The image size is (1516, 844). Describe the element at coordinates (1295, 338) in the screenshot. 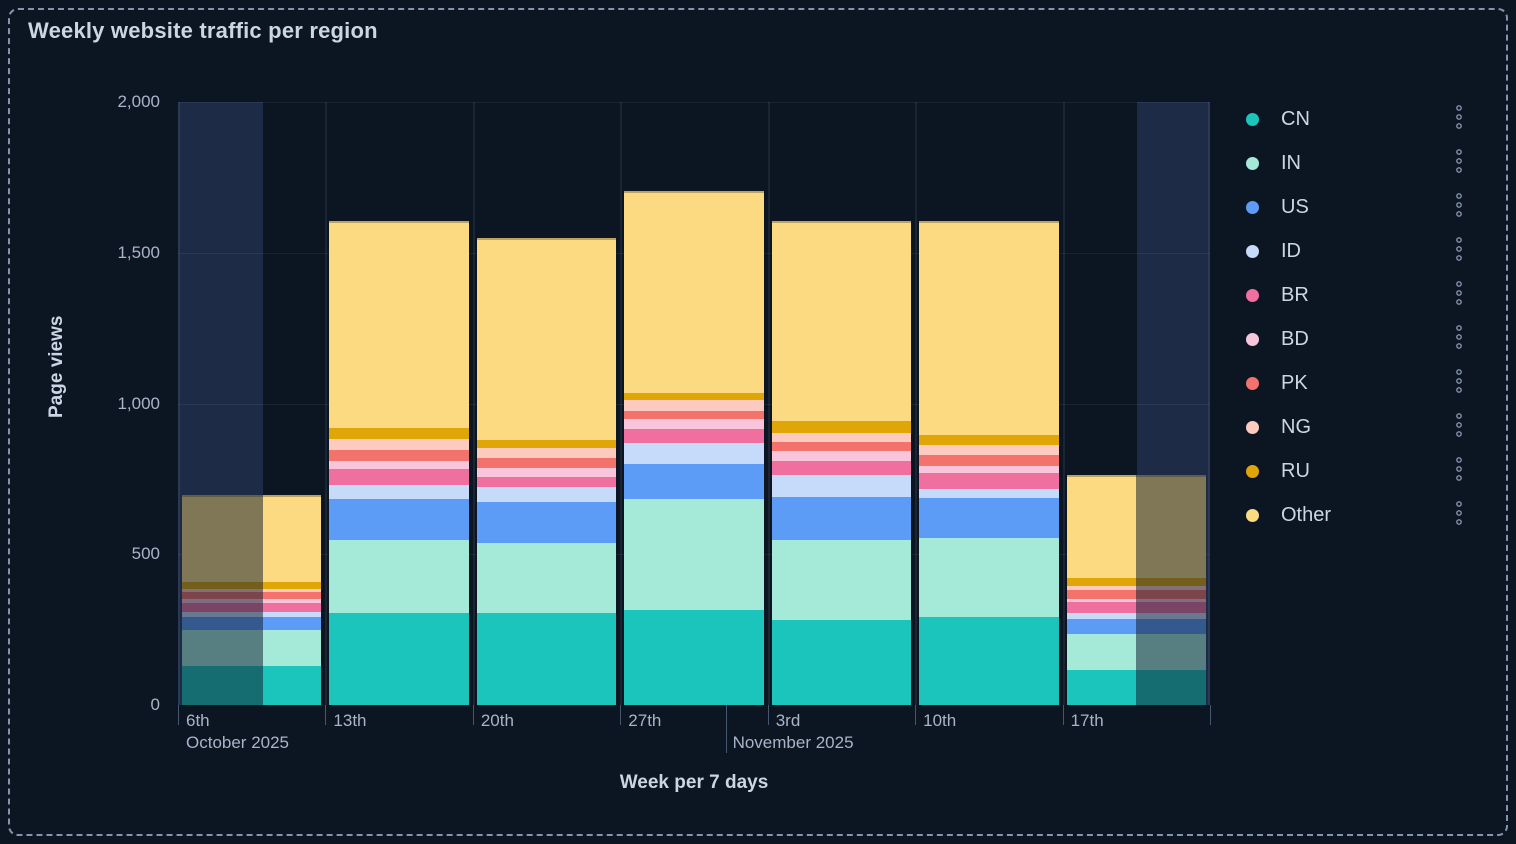

I see `legend-label: BD` at that location.